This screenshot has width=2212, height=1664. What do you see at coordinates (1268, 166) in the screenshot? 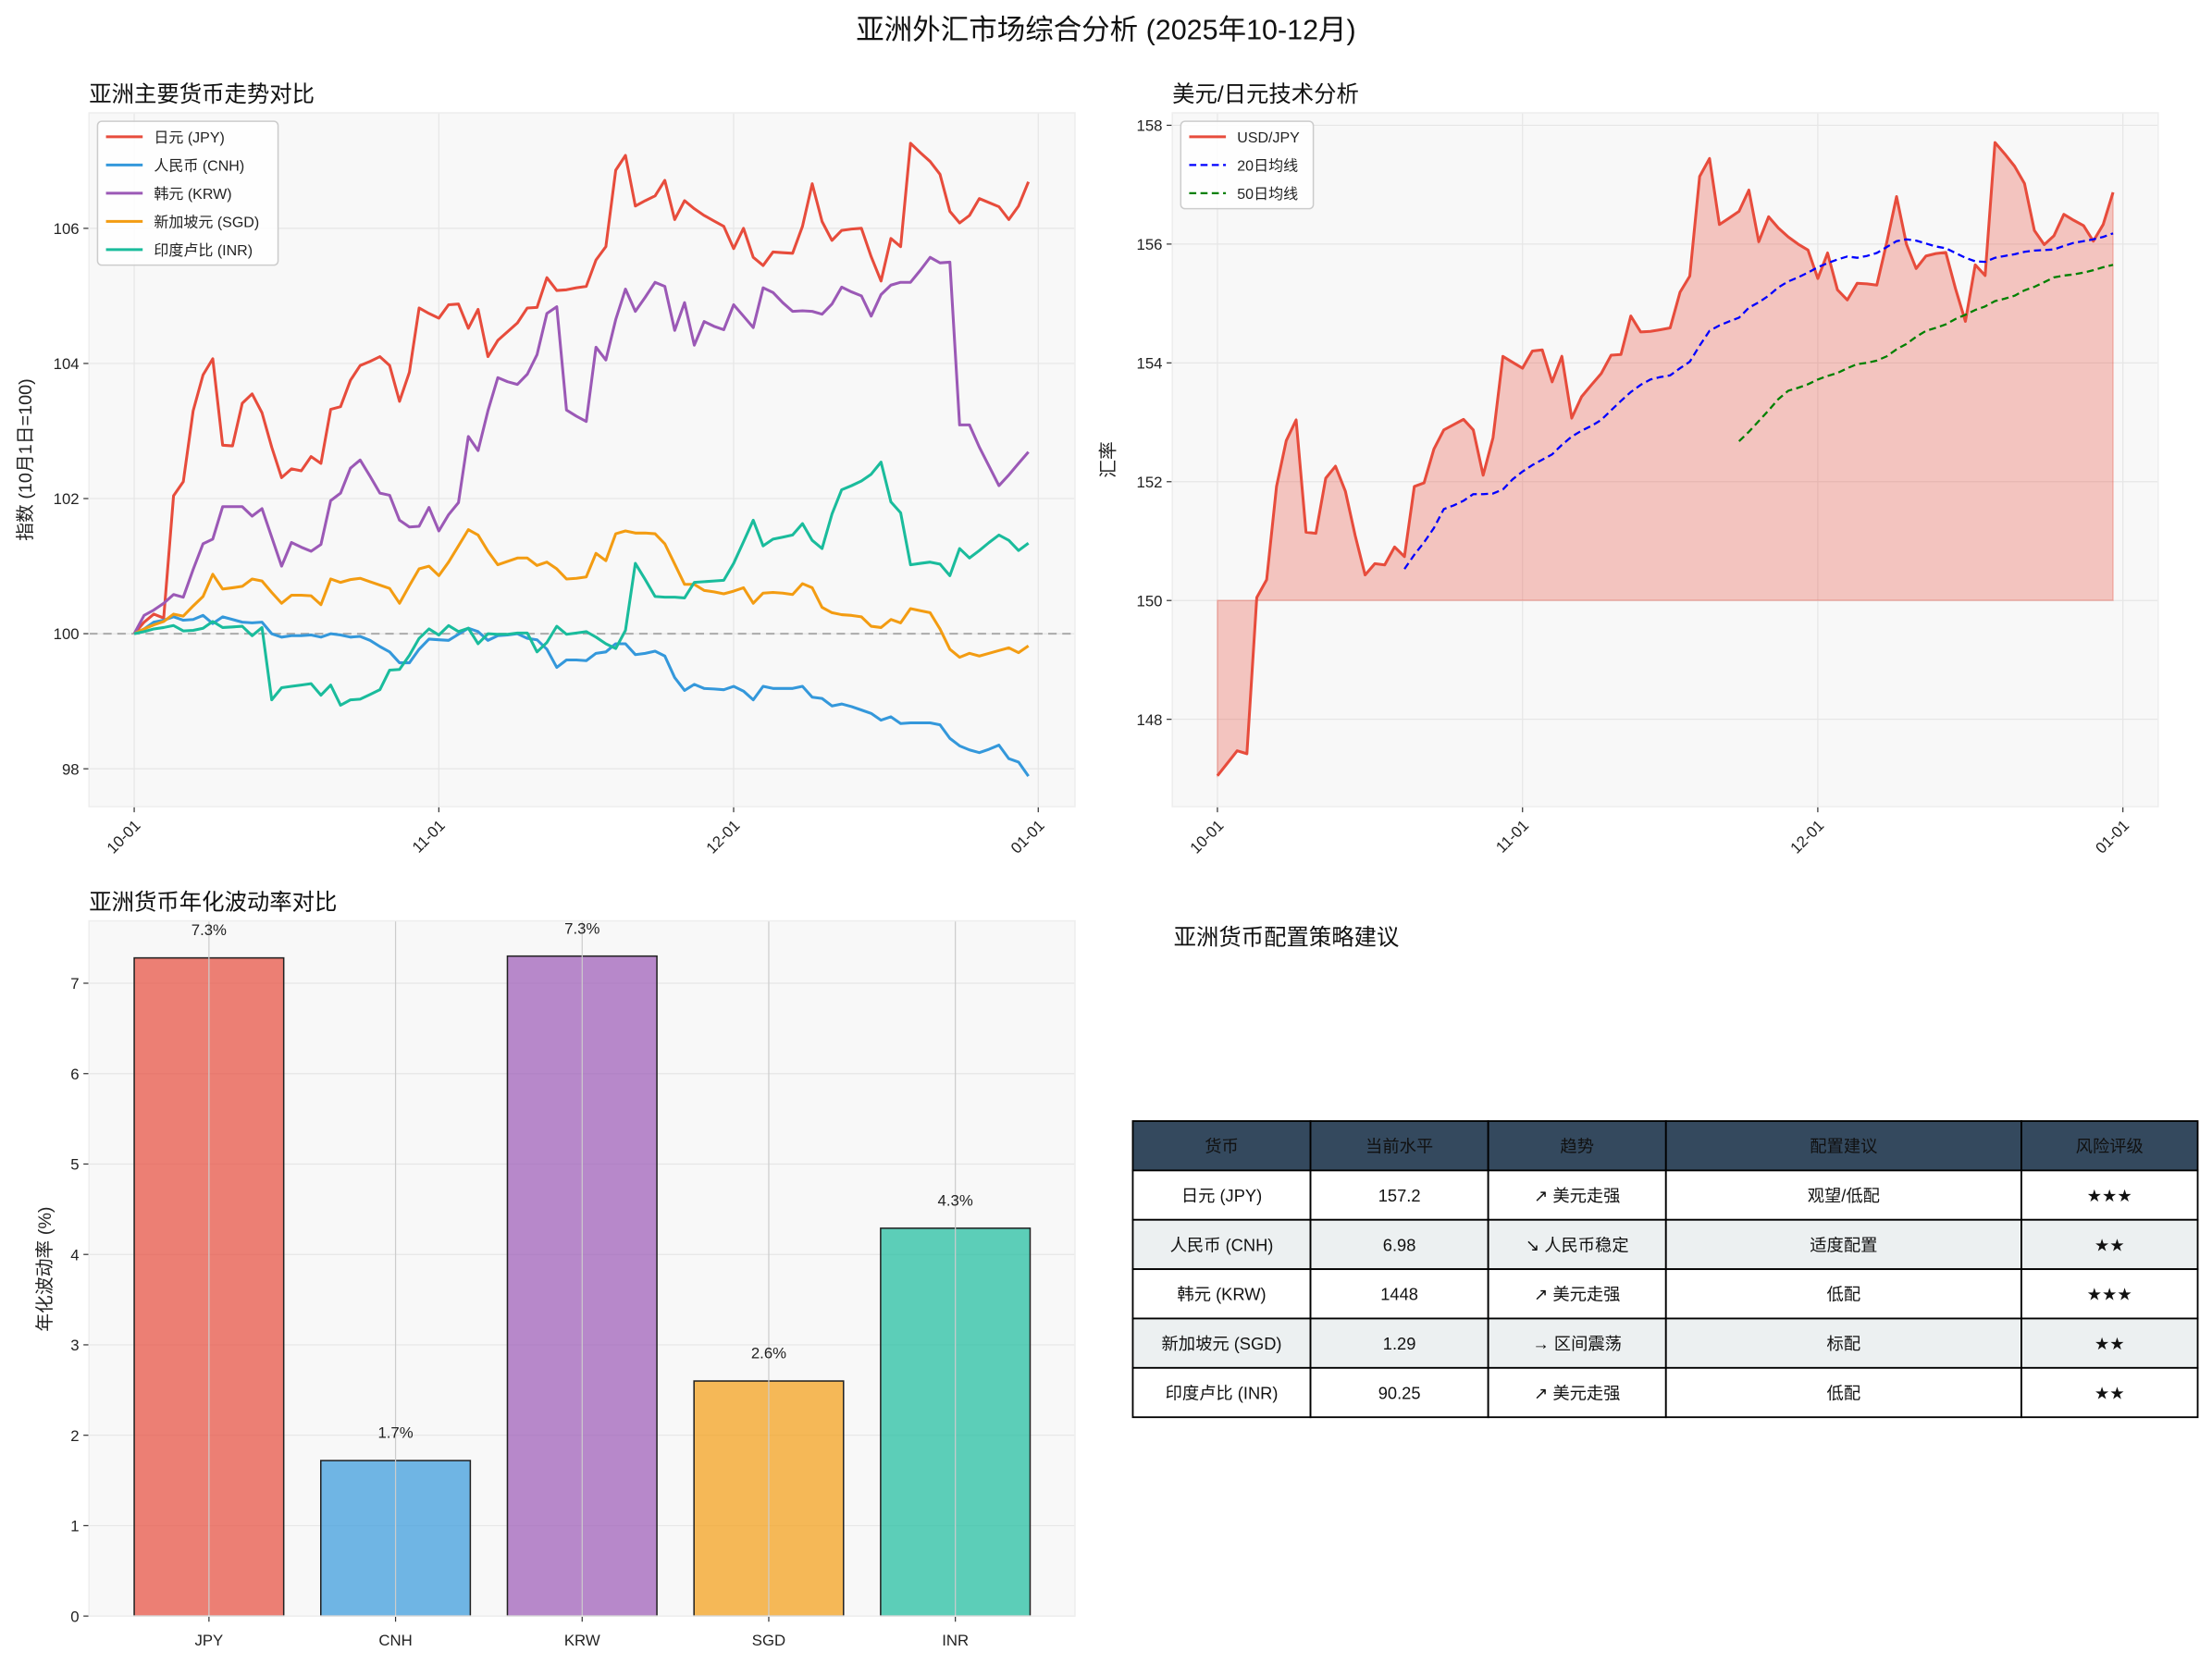
I see `legend-label-ma20: 20日均线` at bounding box center [1268, 166].